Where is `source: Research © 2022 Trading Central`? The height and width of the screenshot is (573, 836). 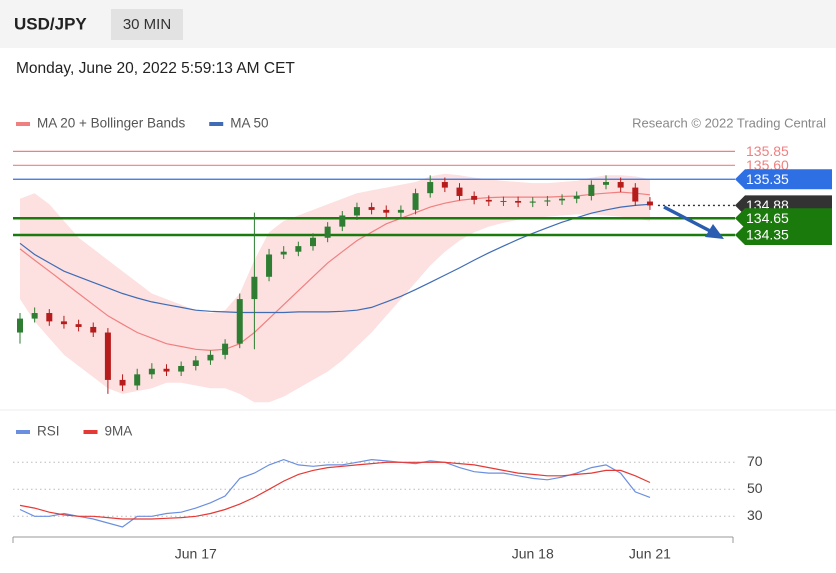 source: Research © 2022 Trading Central is located at coordinates (729, 122).